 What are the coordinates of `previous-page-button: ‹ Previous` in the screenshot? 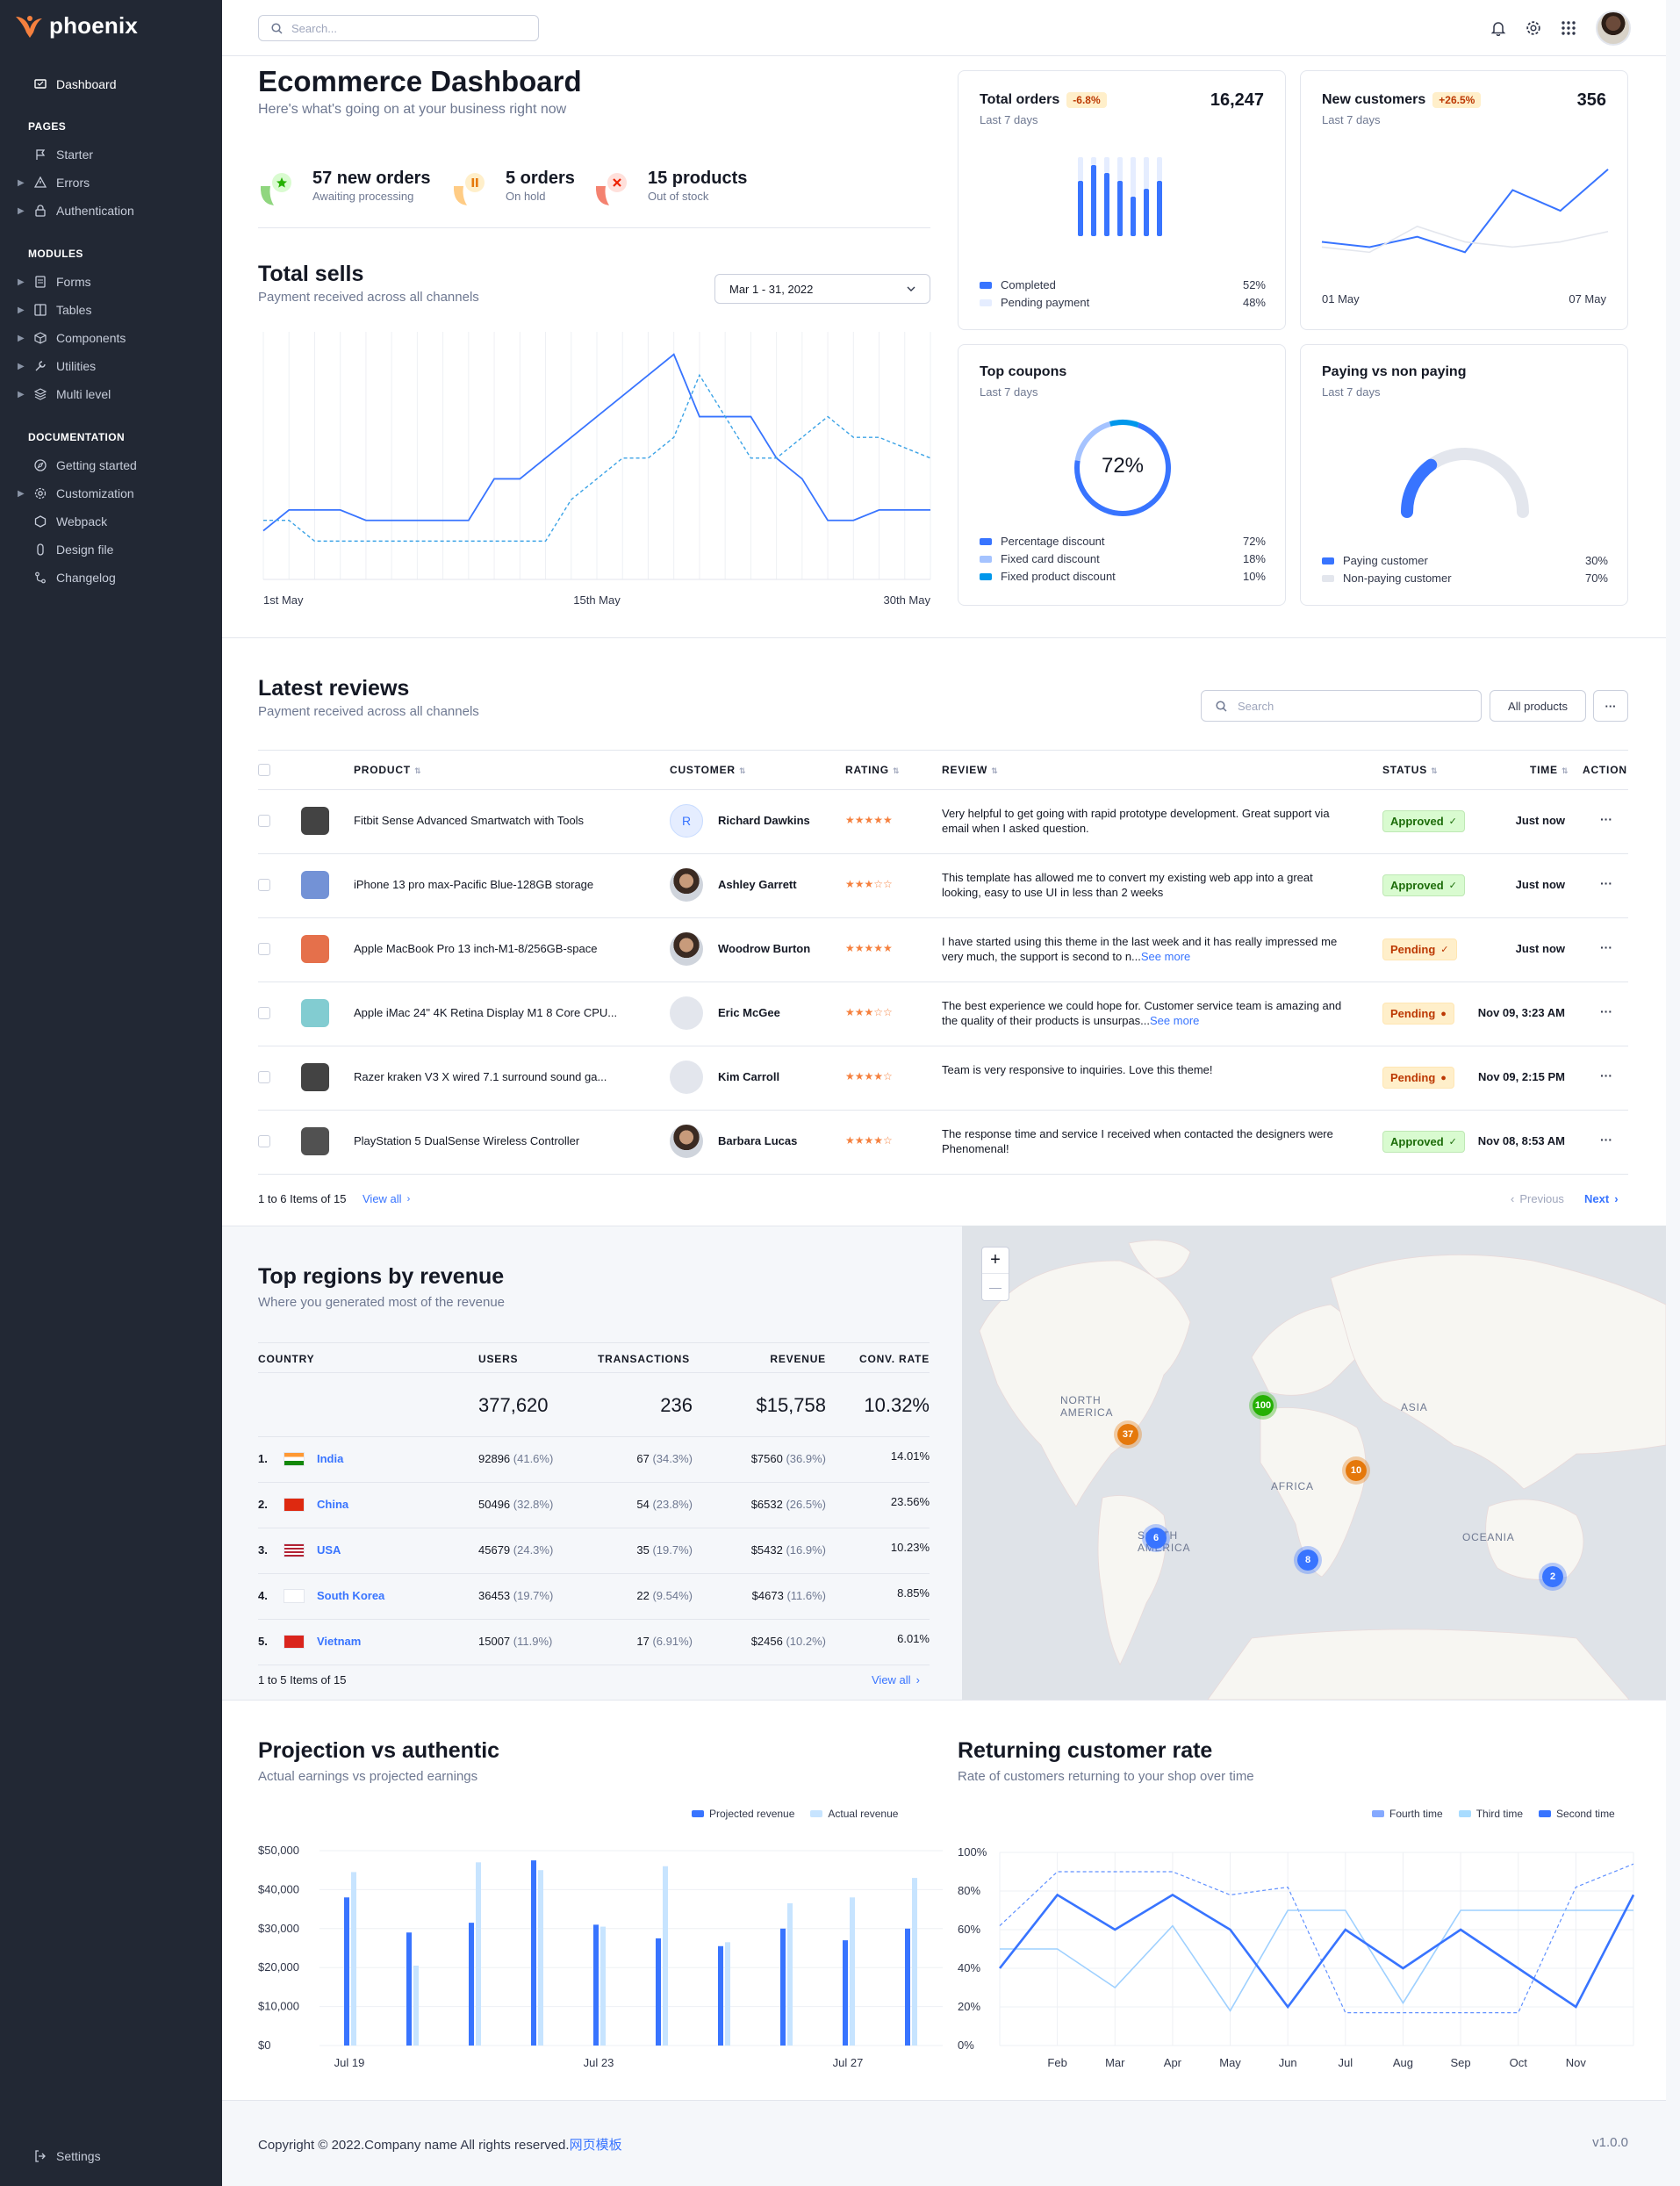 It's located at (1537, 1198).